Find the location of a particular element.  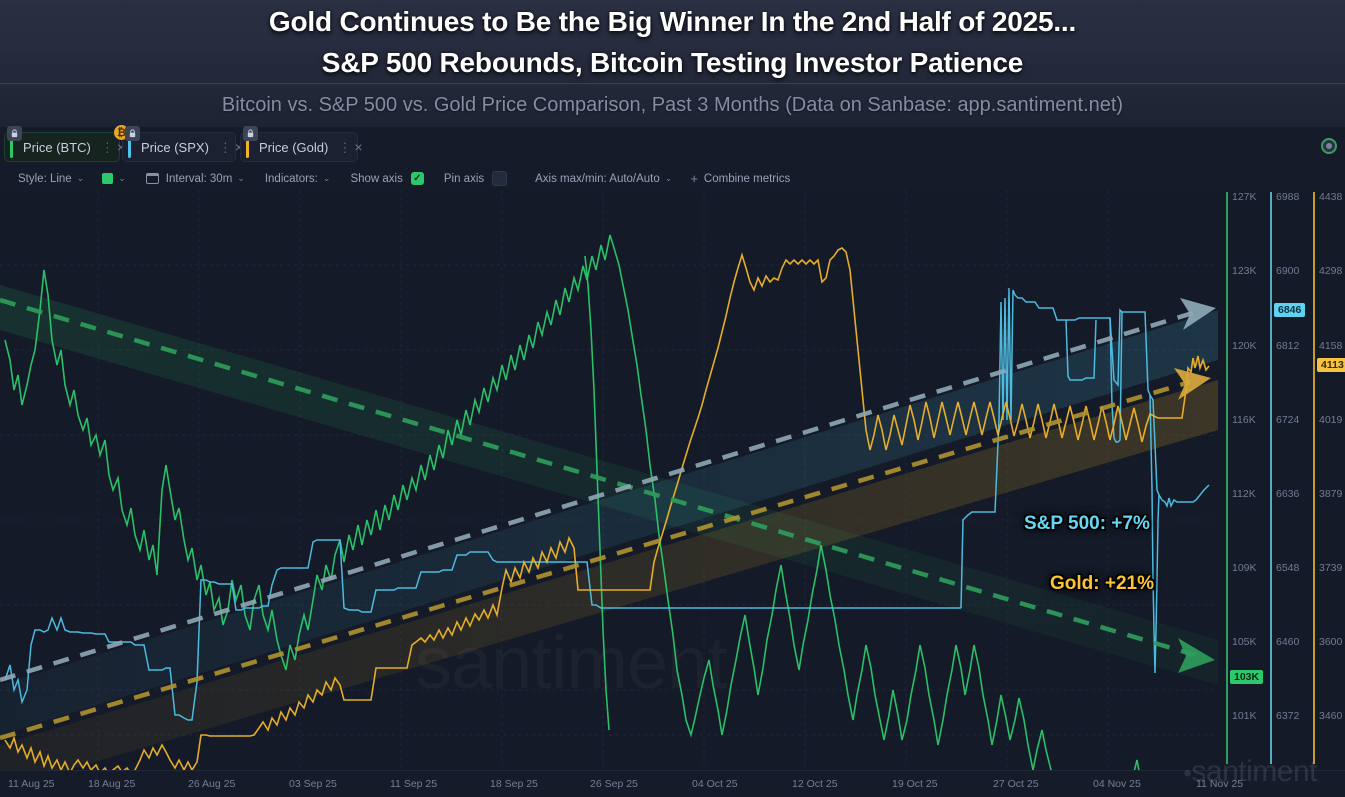

axis-minmax-selector: Axis max/min: Auto/Auto ⌄ is located at coordinates (603, 179).